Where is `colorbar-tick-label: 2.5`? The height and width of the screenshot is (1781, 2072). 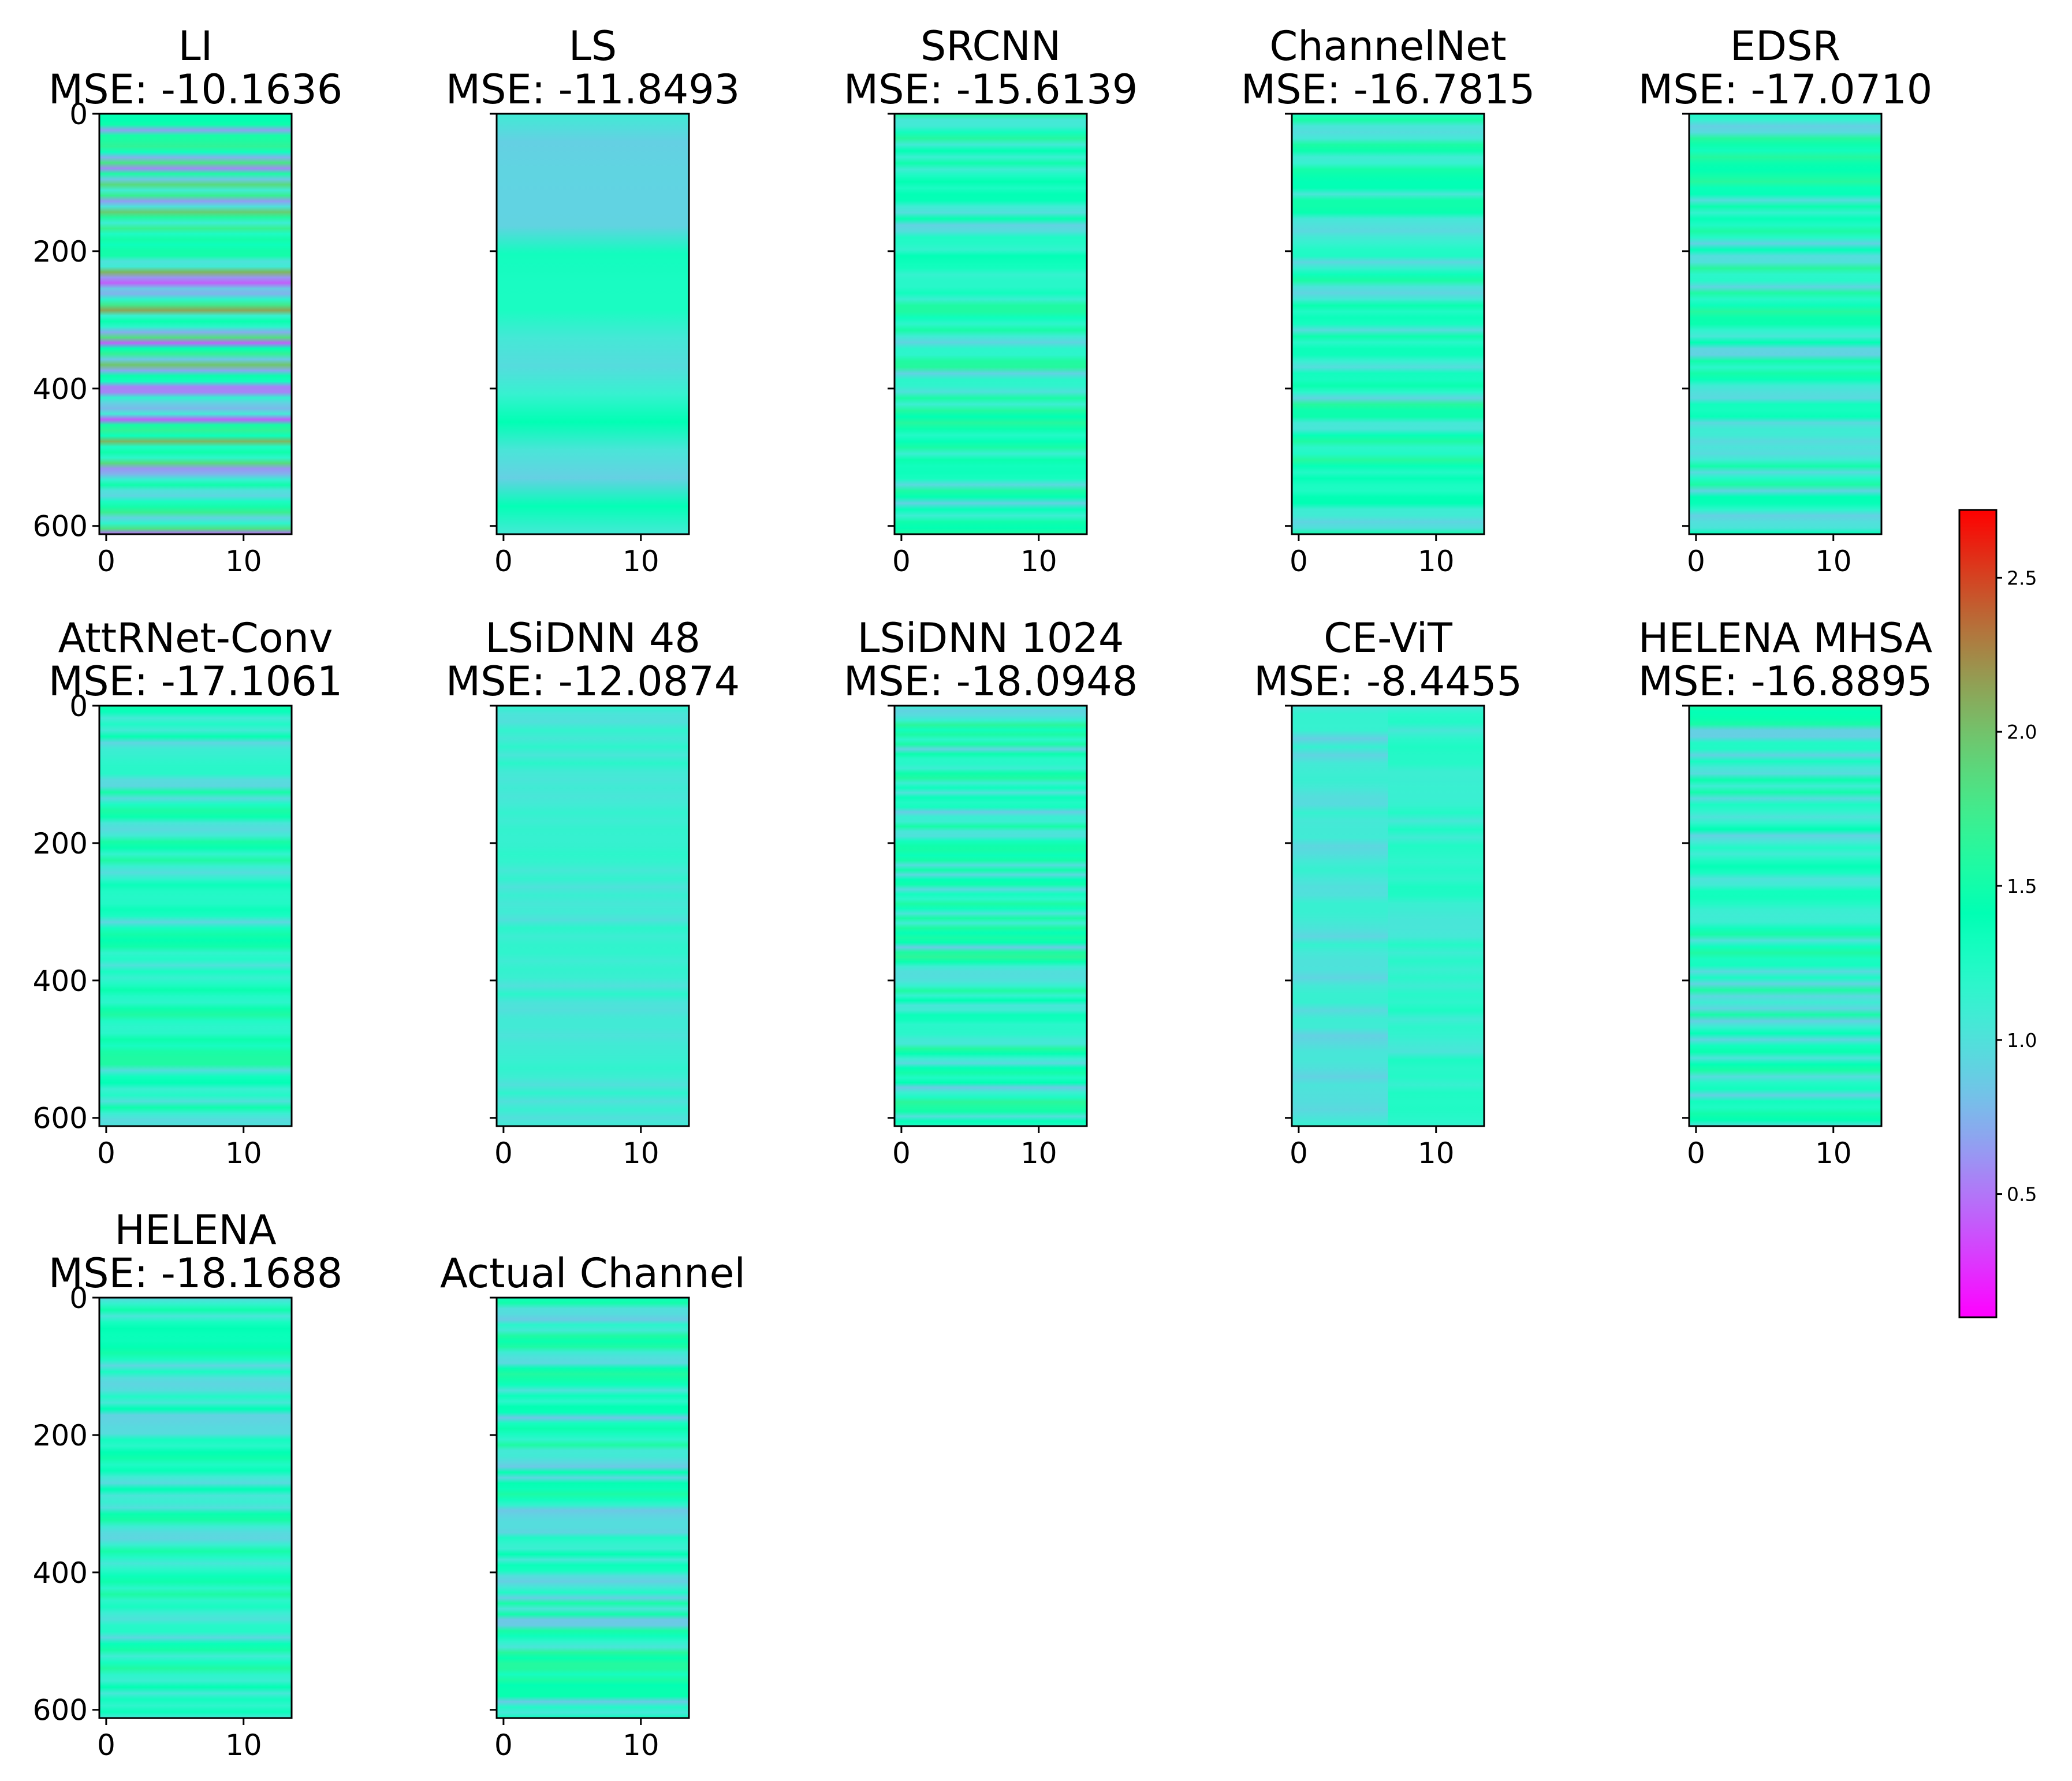
colorbar-tick-label: 2.5 is located at coordinates (2022, 578).